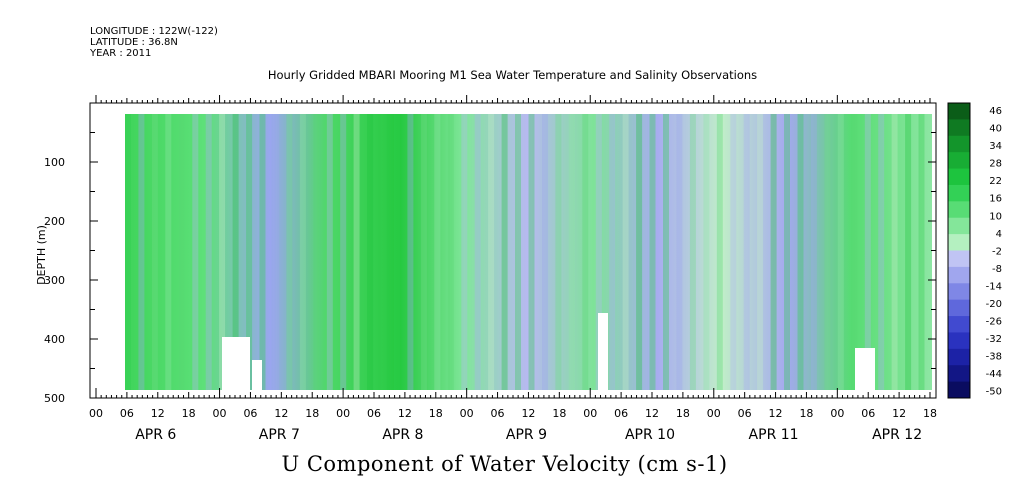  What do you see at coordinates (994, 322) in the screenshot?
I see `colorbar-label: -26` at bounding box center [994, 322].